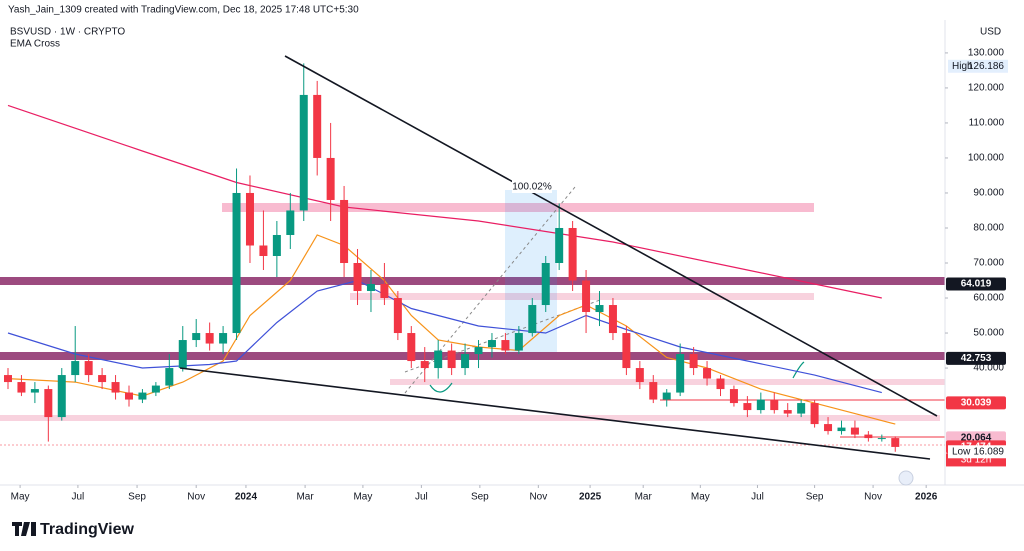  I want to click on indicator-name: EMA Cross, so click(35, 44).